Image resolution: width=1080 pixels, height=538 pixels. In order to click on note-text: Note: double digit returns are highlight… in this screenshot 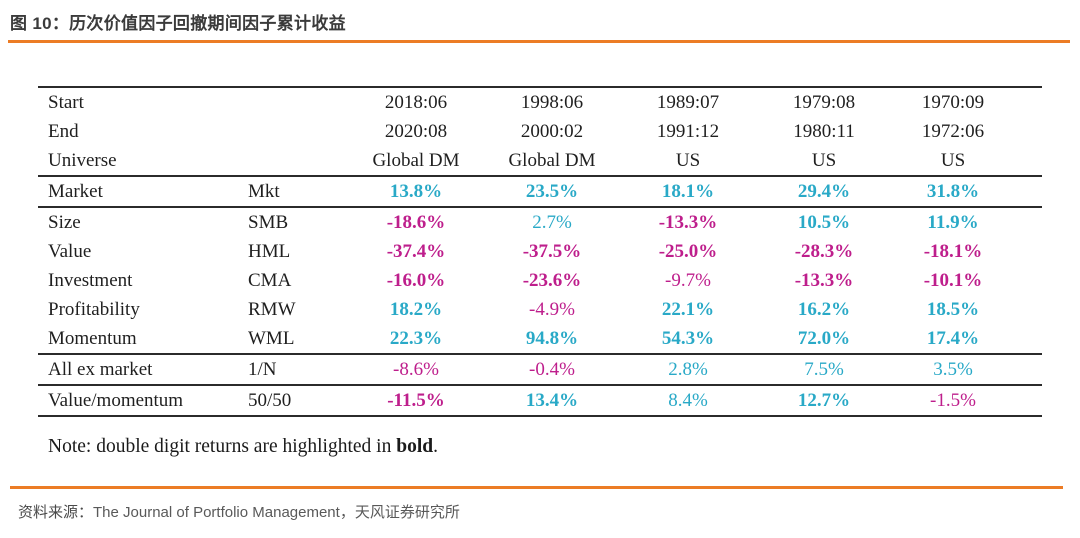, I will do `click(222, 446)`.